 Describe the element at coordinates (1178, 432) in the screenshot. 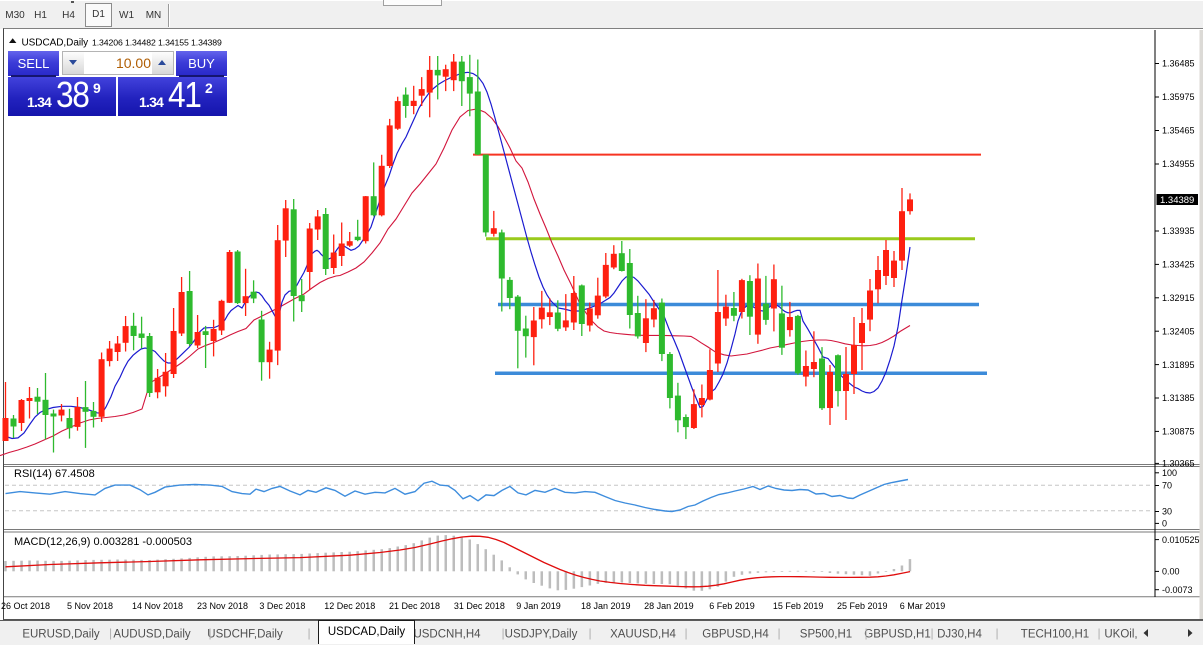

I see `svg-text: 1.30875` at that location.